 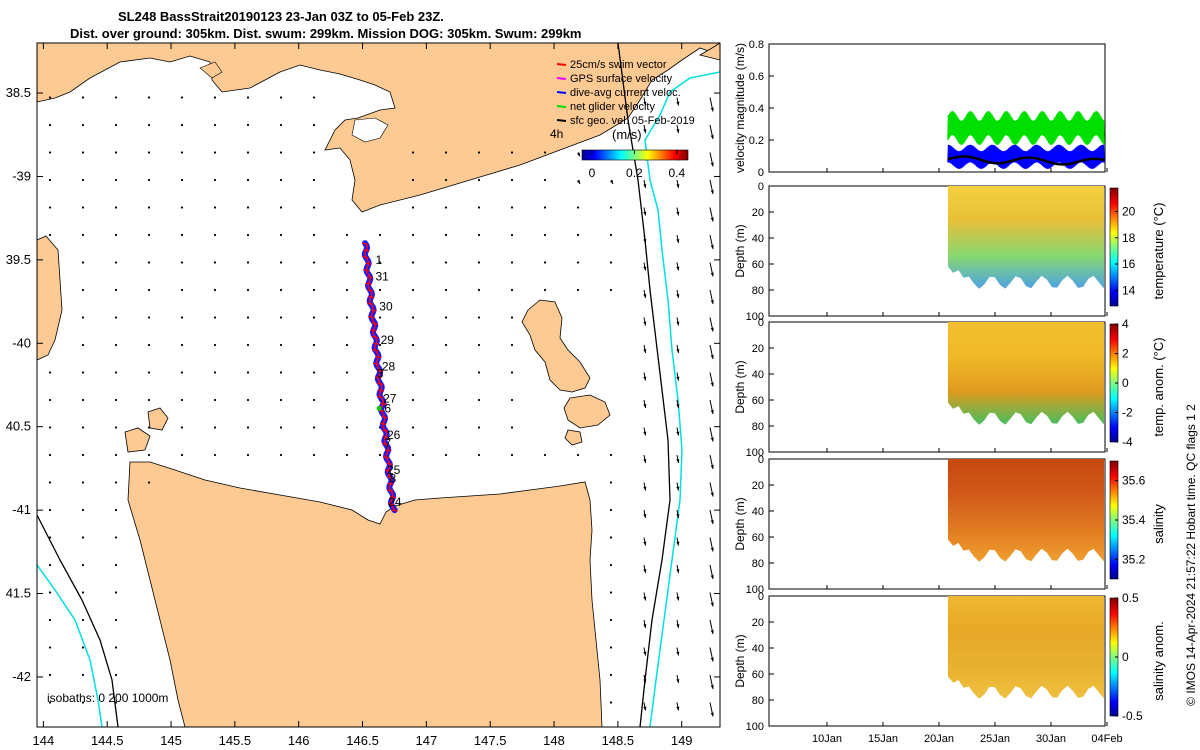 What do you see at coordinates (18, 259) in the screenshot?
I see `map-y-tick-label: 39.5` at bounding box center [18, 259].